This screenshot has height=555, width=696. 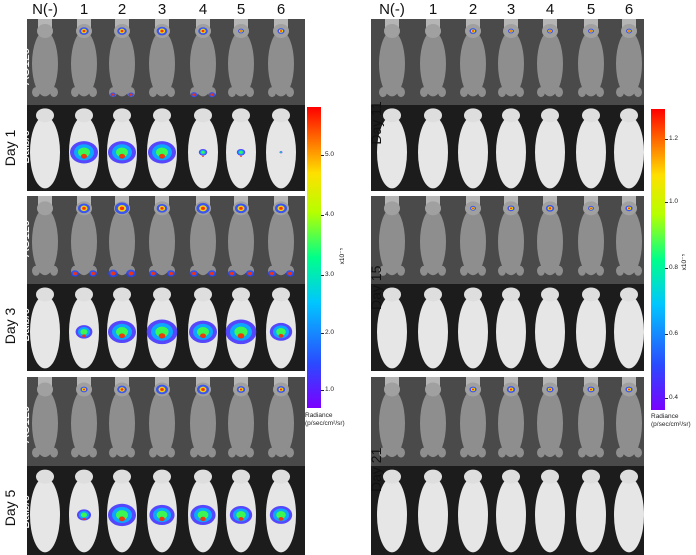 What do you see at coordinates (166, 105) in the screenshot?
I see `panel-day1` at bounding box center [166, 105].